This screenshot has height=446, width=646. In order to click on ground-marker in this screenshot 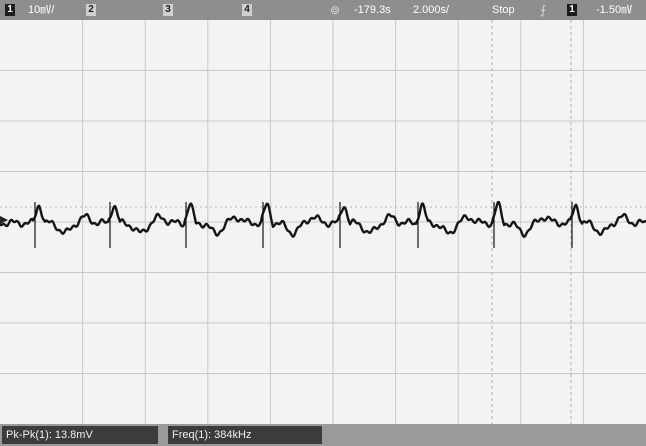, I will do `click(4, 220)`.